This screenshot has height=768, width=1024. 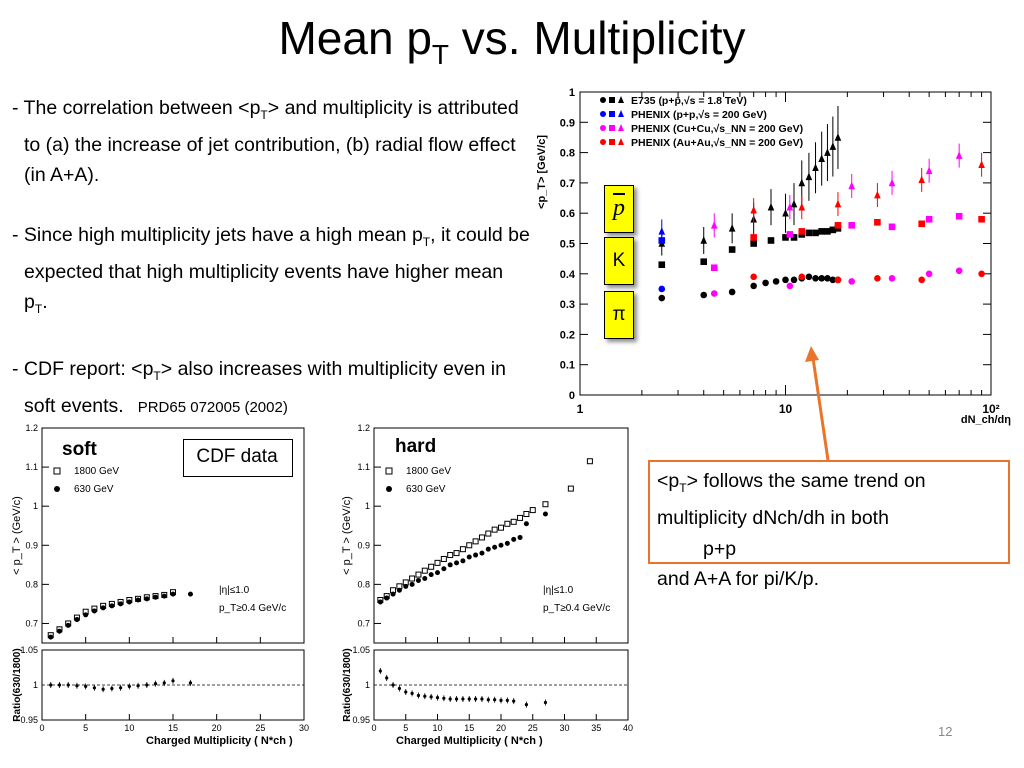 What do you see at coordinates (437, 728) in the screenshot?
I see `x-tick-label: 10` at bounding box center [437, 728].